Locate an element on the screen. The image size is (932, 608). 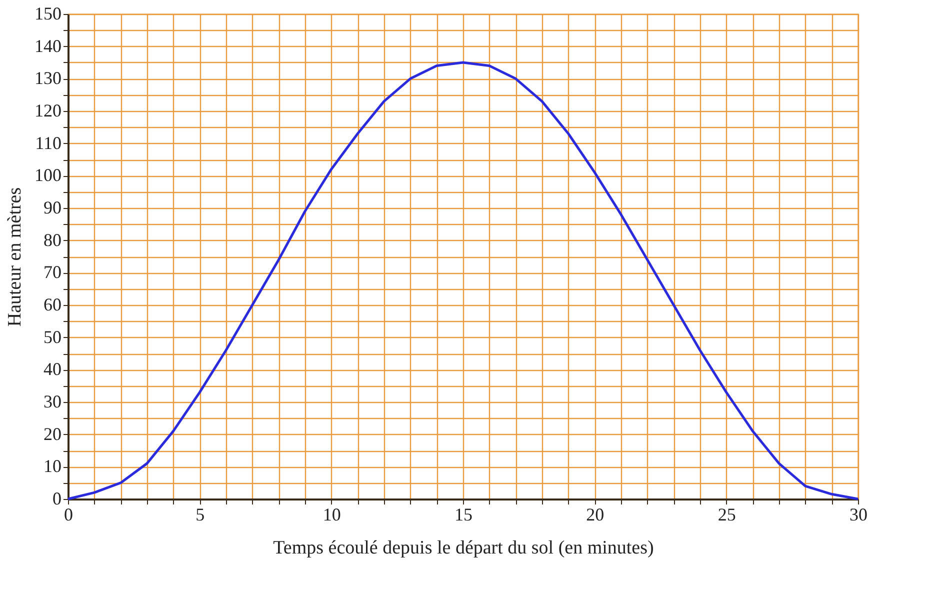
y-tick-label: 20 is located at coordinates (53, 434).